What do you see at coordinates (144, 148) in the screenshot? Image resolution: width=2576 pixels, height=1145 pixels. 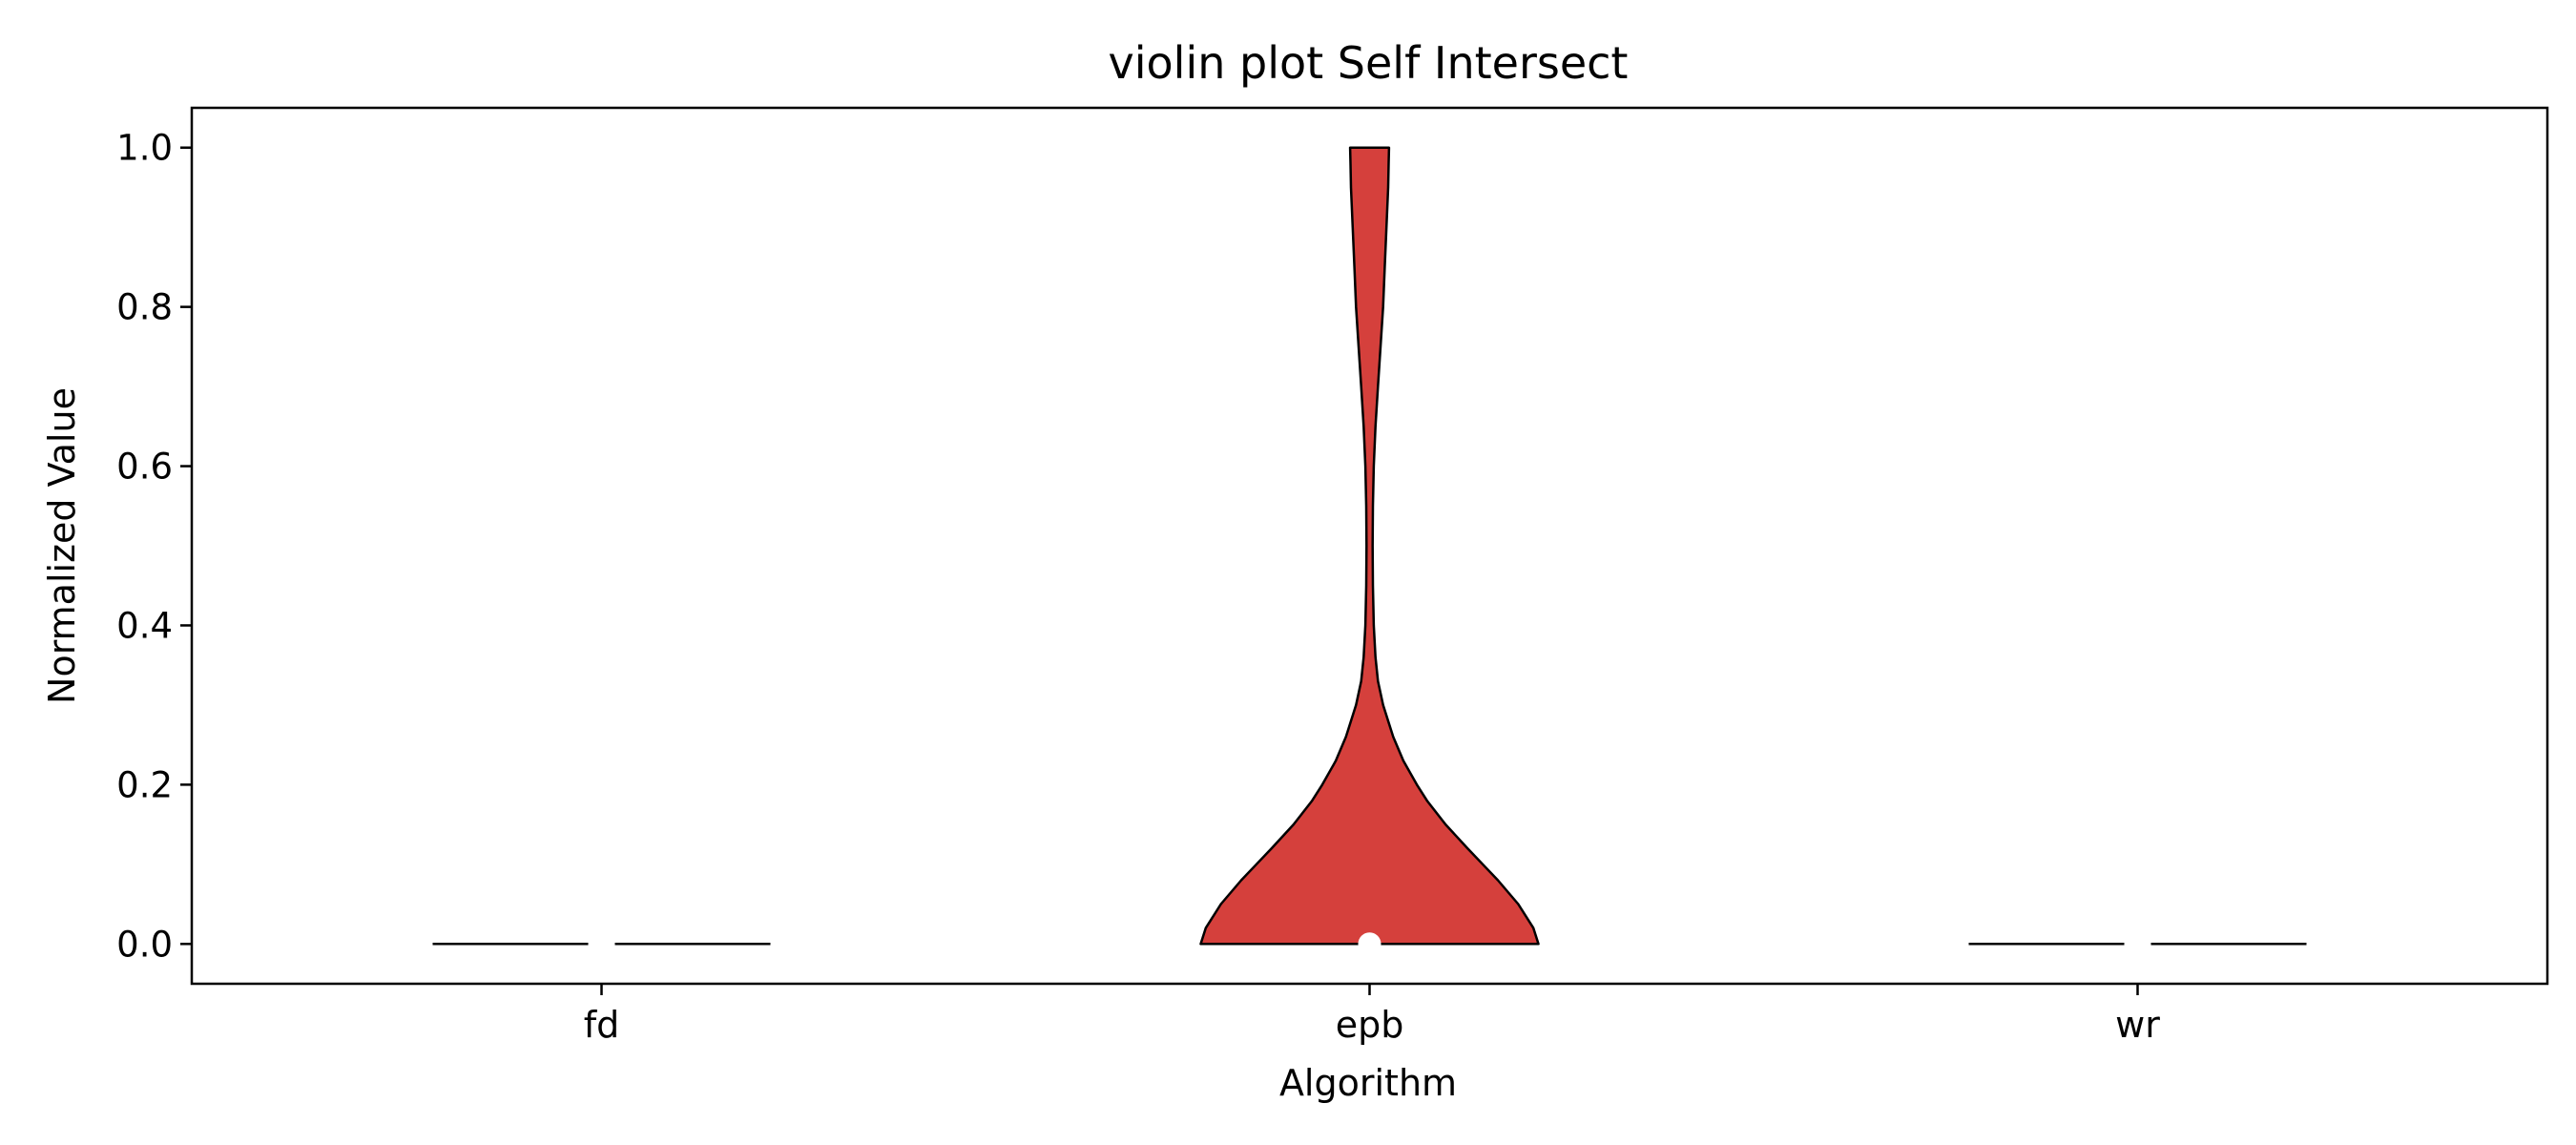 I see `y-tick-label: 1.0` at bounding box center [144, 148].